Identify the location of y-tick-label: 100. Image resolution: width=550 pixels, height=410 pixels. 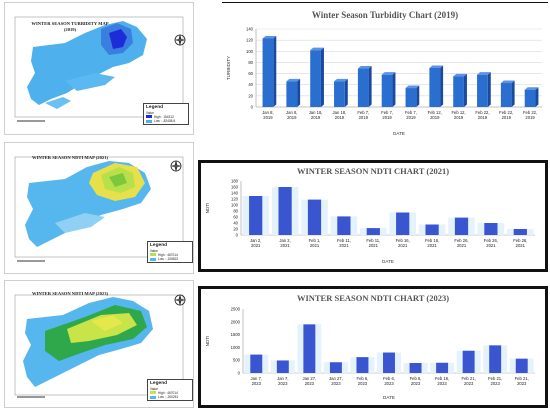
(235, 205).